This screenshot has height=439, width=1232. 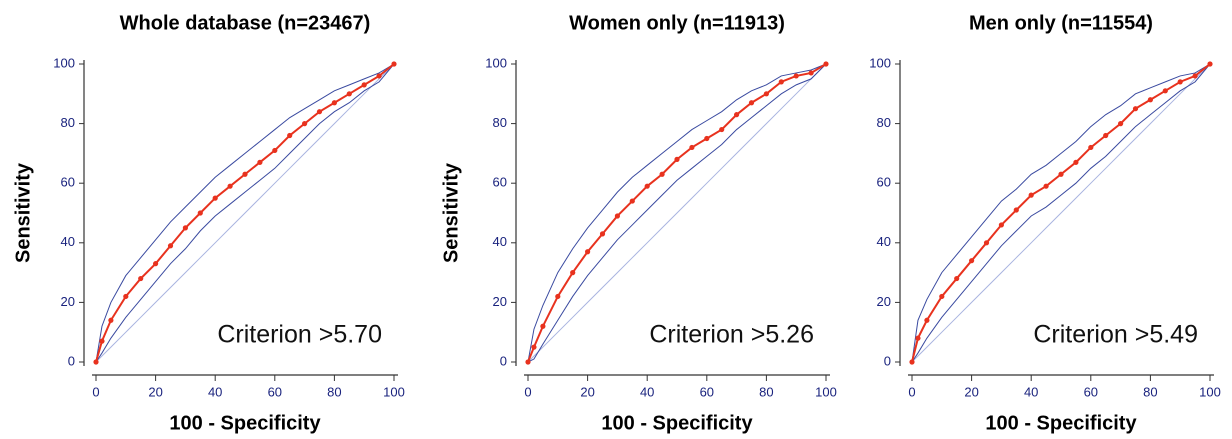 I want to click on annotation: Criterion >5.70, so click(x=299, y=335).